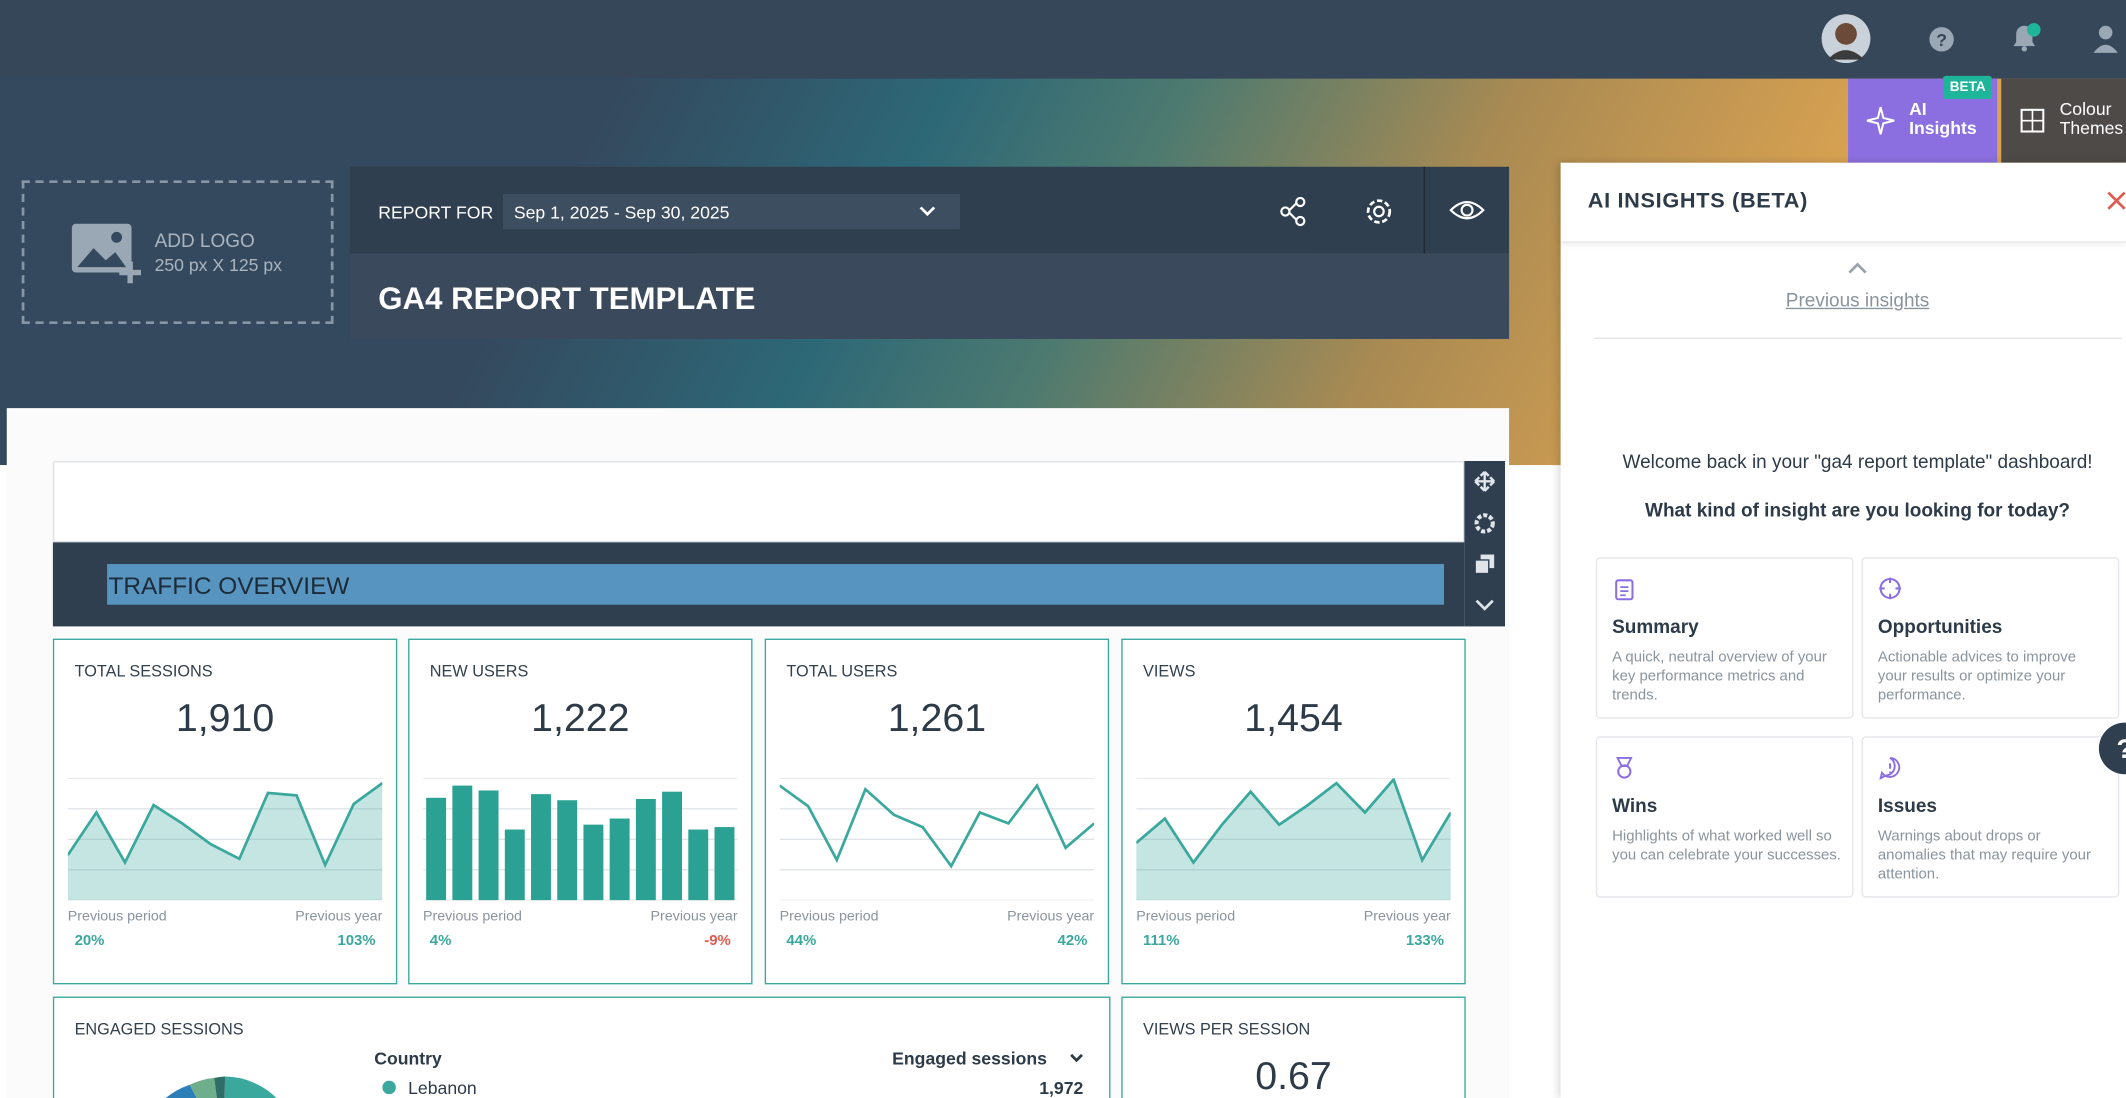 Image resolution: width=2126 pixels, height=1098 pixels. What do you see at coordinates (2116, 201) in the screenshot?
I see `close-icon` at bounding box center [2116, 201].